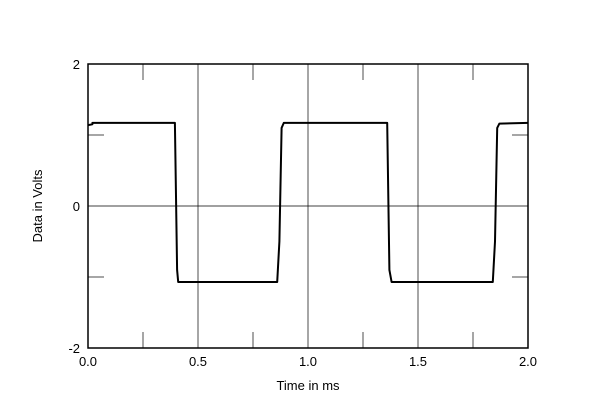  I want to click on x-tick-label: 1.0, so click(308, 361).